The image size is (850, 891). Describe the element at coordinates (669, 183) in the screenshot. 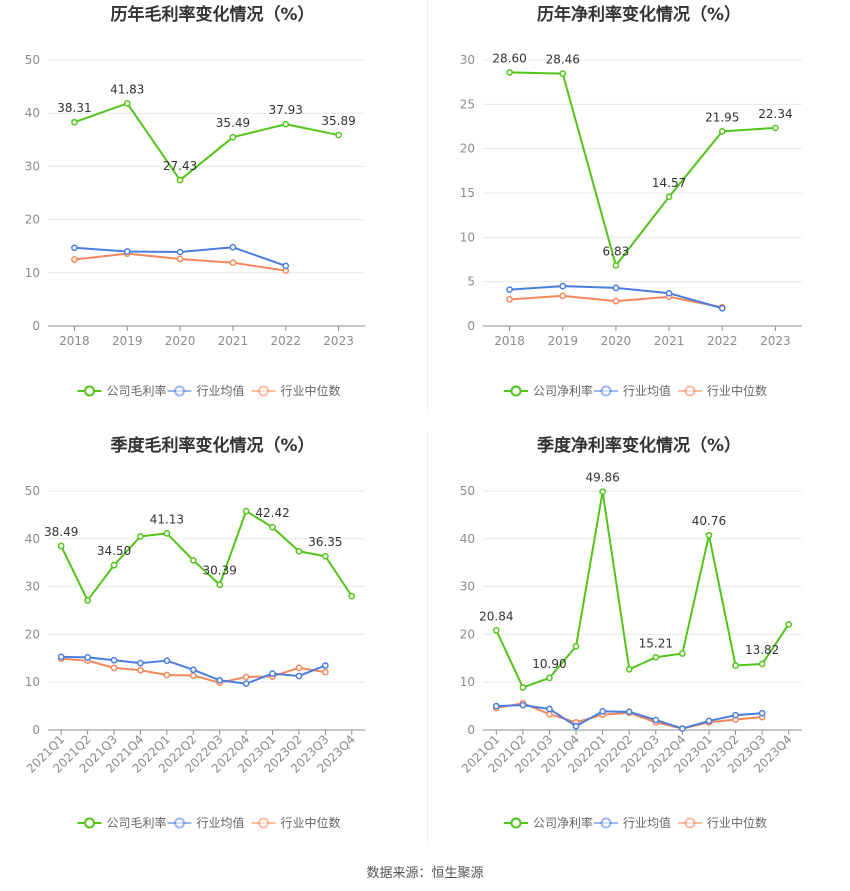

I see `data-label: 14.57` at that location.